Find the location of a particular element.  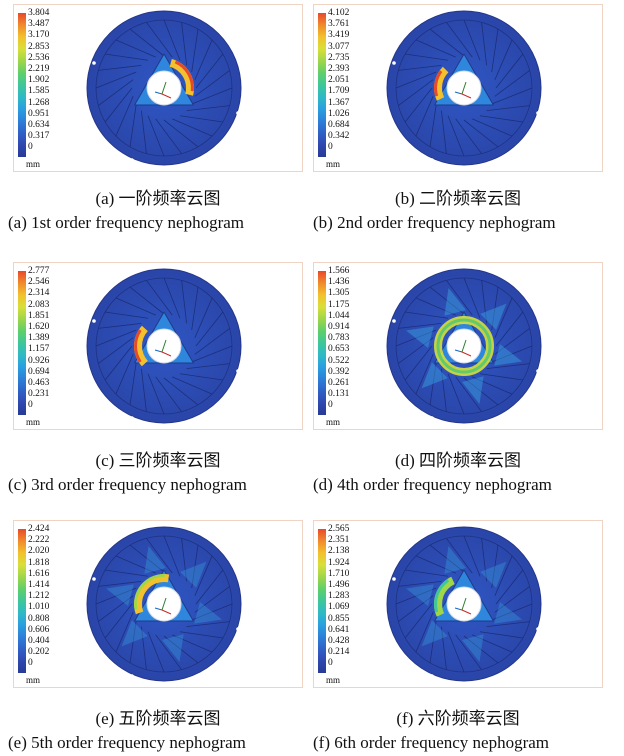

legend-tick: 2.051 is located at coordinates (339, 80).